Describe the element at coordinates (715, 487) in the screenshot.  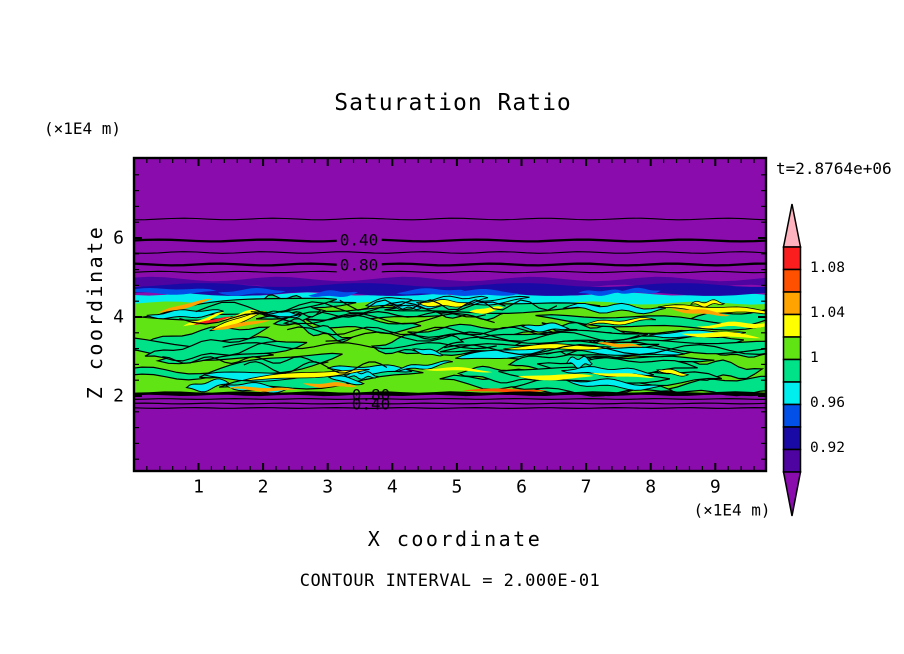
I see `x-tick-label-9: 9` at that location.